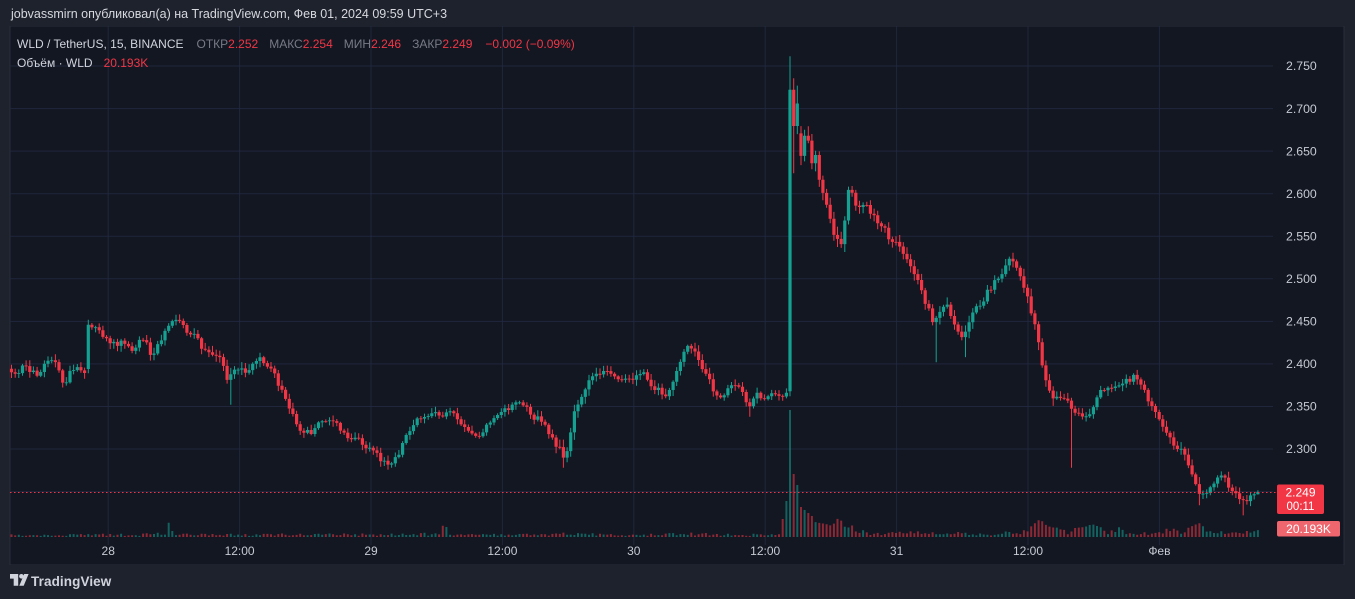 The width and height of the screenshot is (1355, 599). What do you see at coordinates (1301, 109) in the screenshot?
I see `svg-text: 2.700` at bounding box center [1301, 109].